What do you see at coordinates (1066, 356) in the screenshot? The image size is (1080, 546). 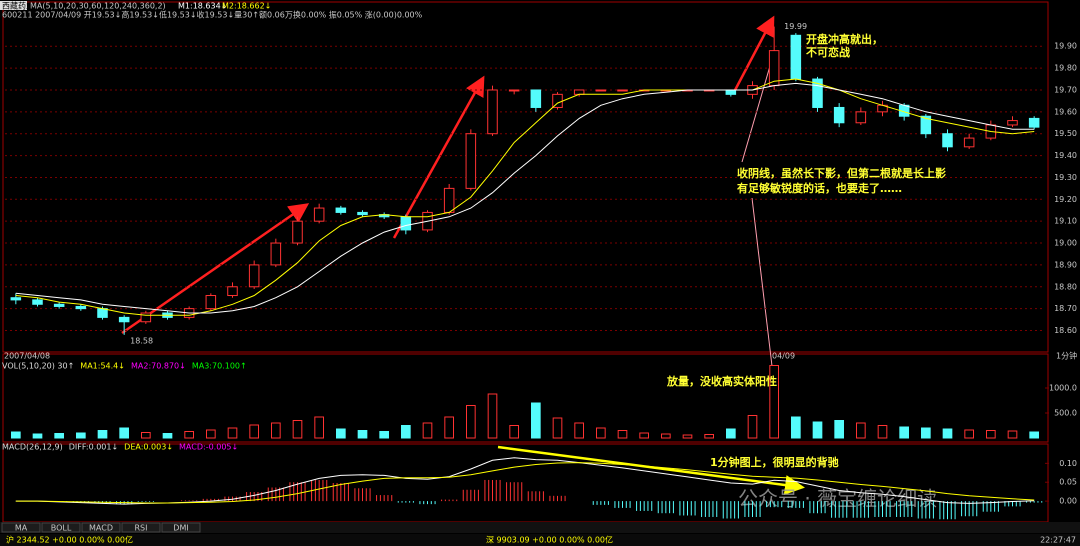 I see `x-axis-label: 1分钟` at bounding box center [1066, 356].